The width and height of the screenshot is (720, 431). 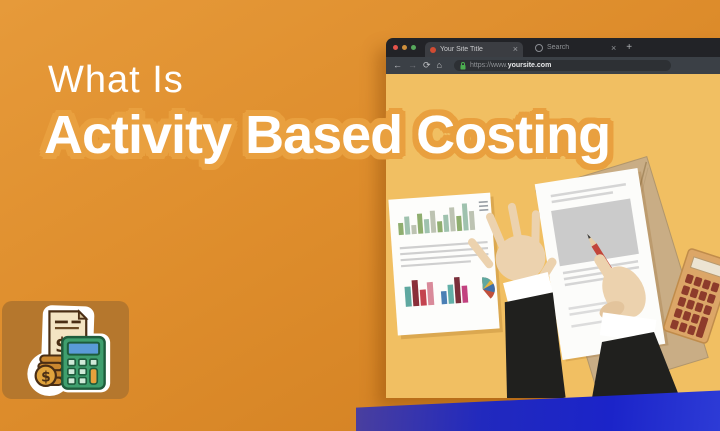 What do you see at coordinates (629, 47) in the screenshot?
I see `new-tab-icon: +` at bounding box center [629, 47].